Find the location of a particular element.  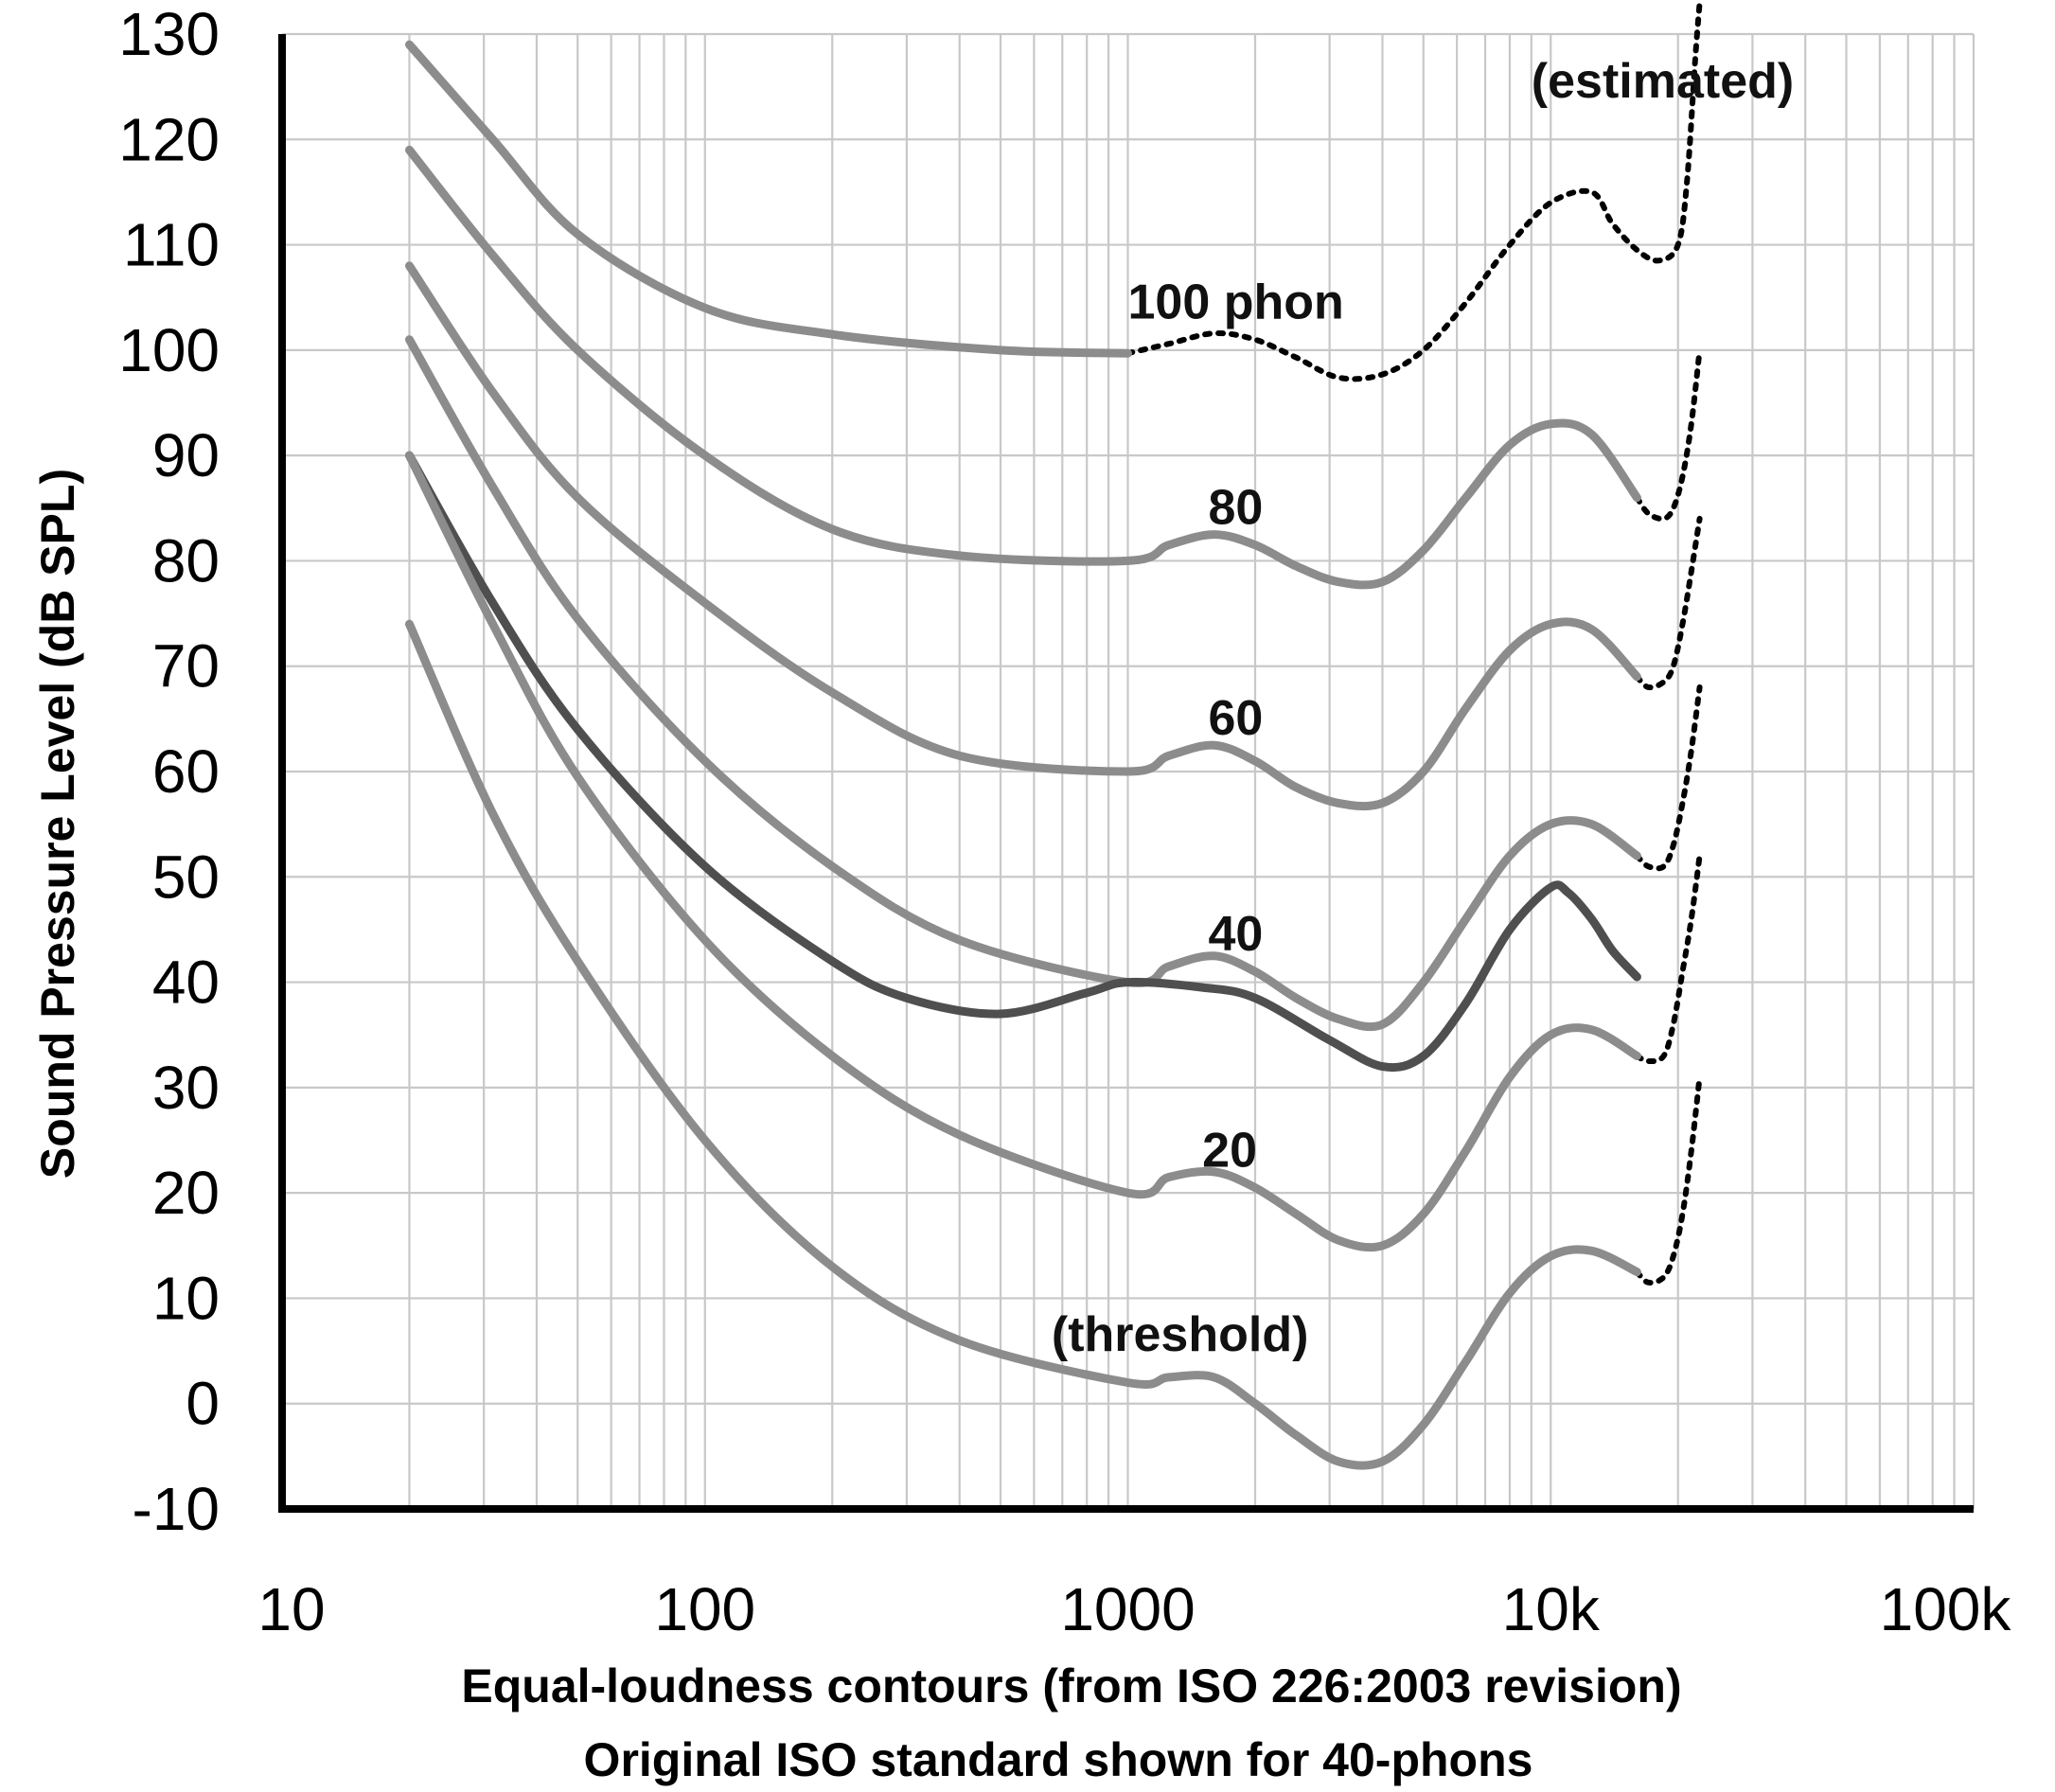

curve-60-phon-estimated is located at coordinates (1668, 603).